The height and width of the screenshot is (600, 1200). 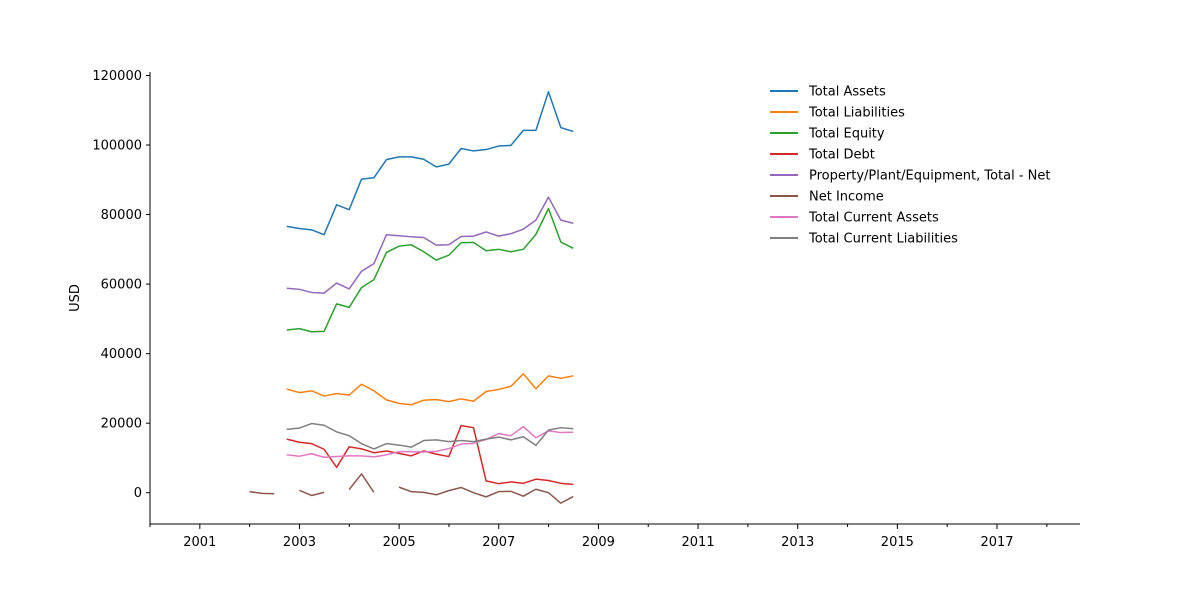 I want to click on legend-label: Total Liabilities, so click(x=856, y=113).